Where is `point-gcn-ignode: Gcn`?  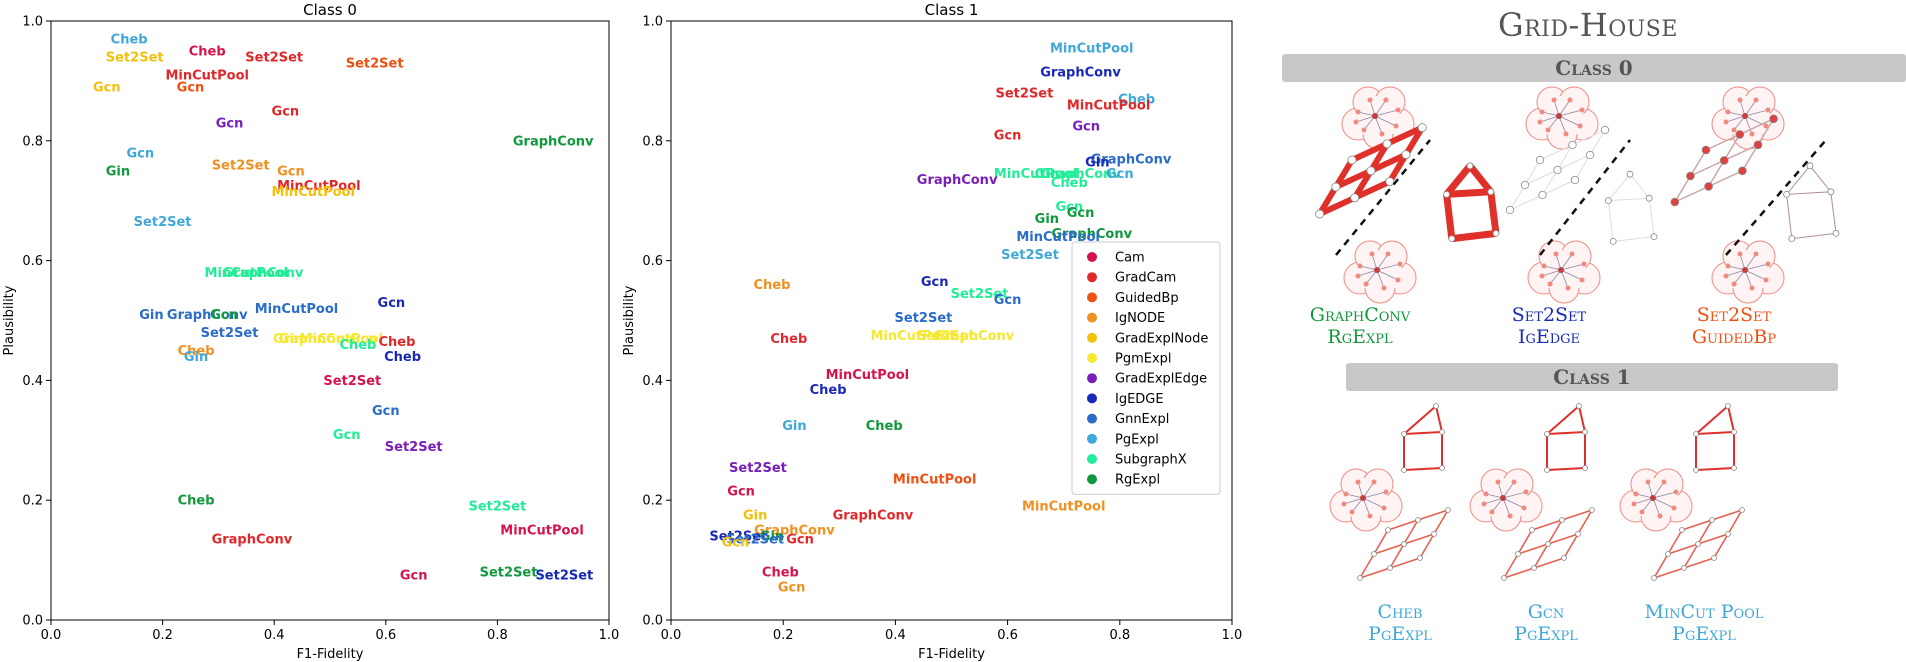 point-gcn-ignode: Gcn is located at coordinates (792, 588).